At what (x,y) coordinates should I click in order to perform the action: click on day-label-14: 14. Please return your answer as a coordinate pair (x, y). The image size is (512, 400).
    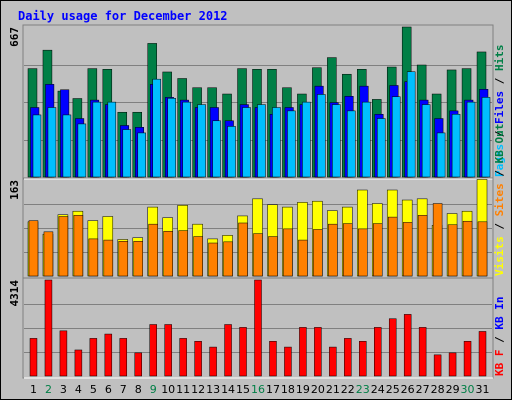
    Looking at the image, I should click on (228, 389).